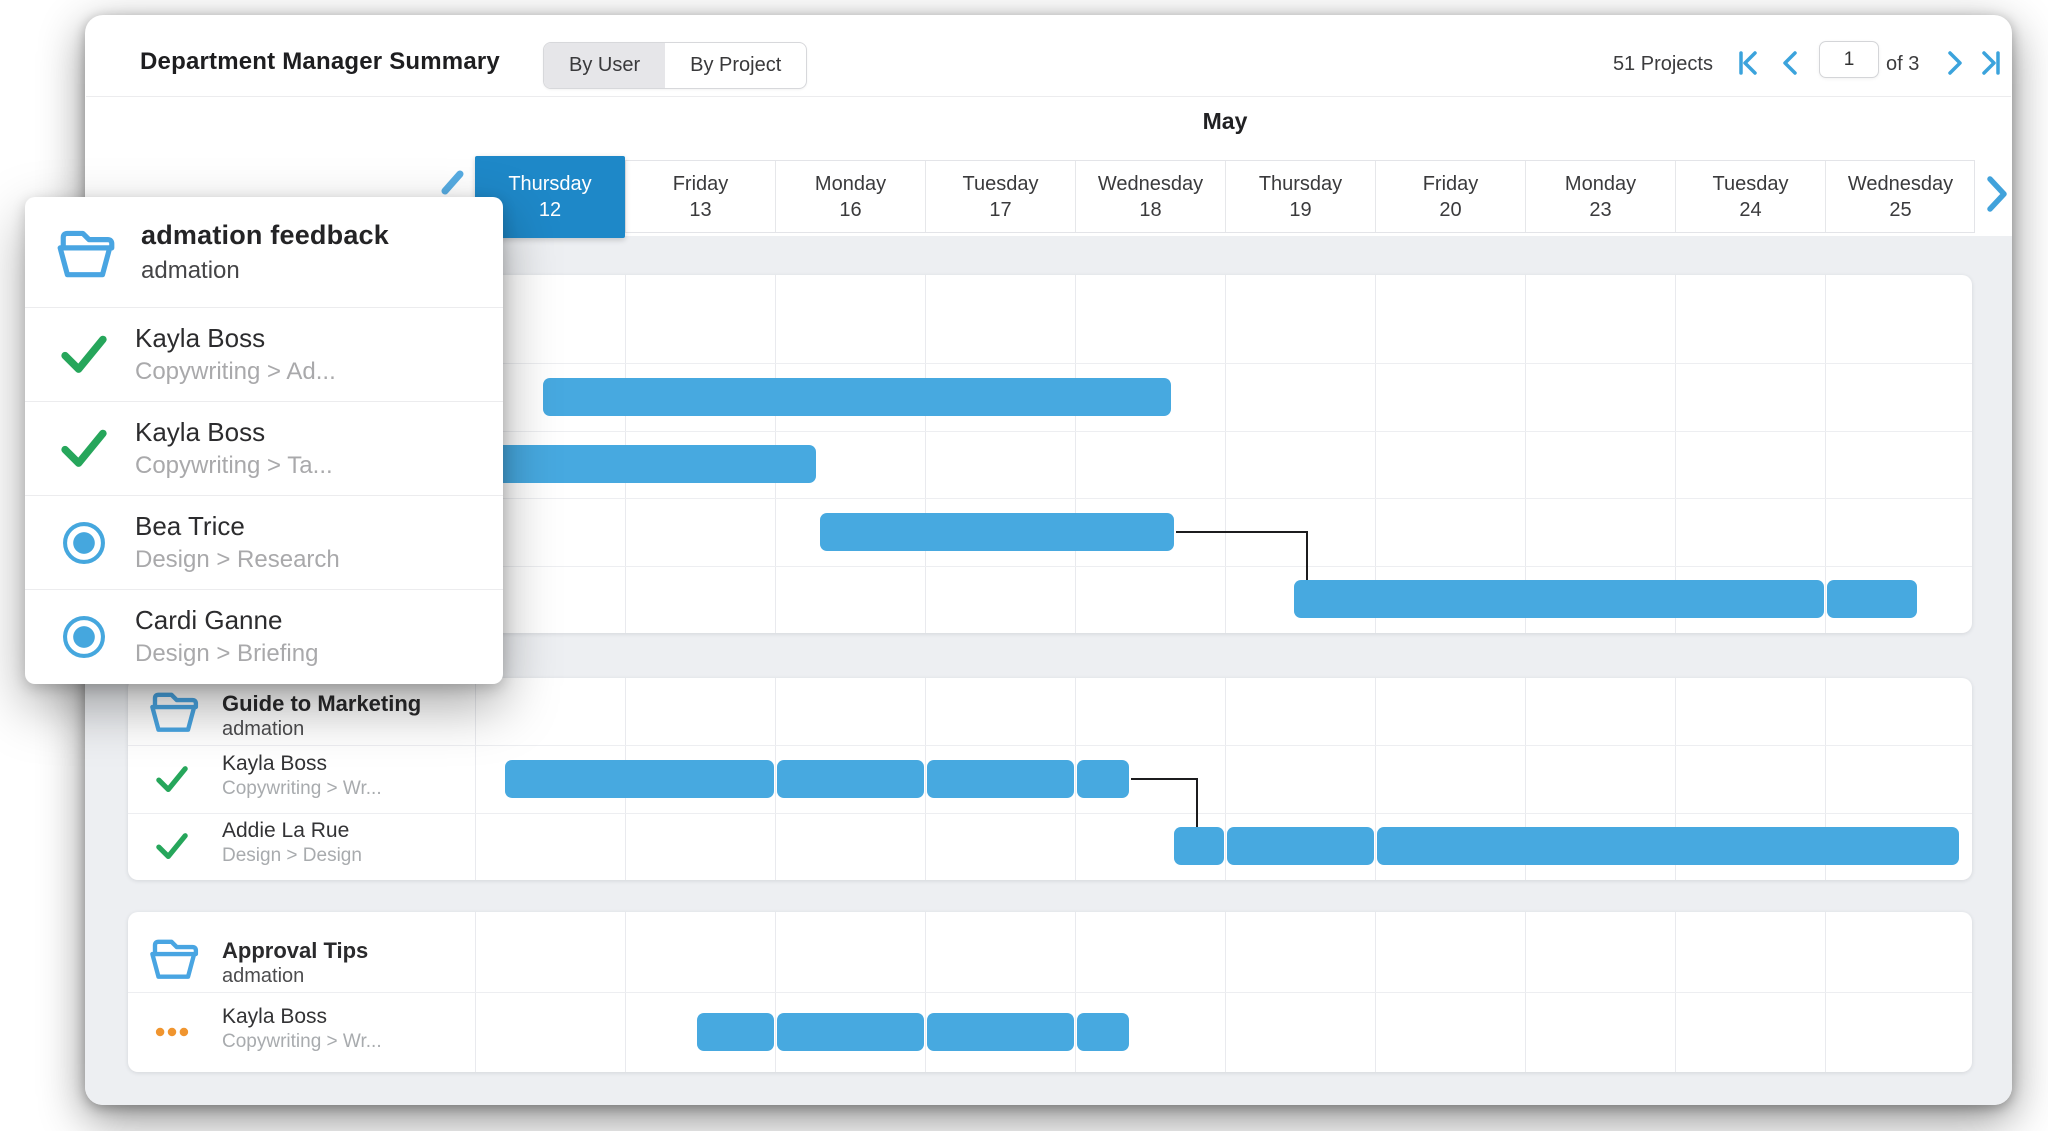 The width and height of the screenshot is (2048, 1131). What do you see at coordinates (365, 847) in the screenshot?
I see `task-row: Addie La Rue Design > Design` at bounding box center [365, 847].